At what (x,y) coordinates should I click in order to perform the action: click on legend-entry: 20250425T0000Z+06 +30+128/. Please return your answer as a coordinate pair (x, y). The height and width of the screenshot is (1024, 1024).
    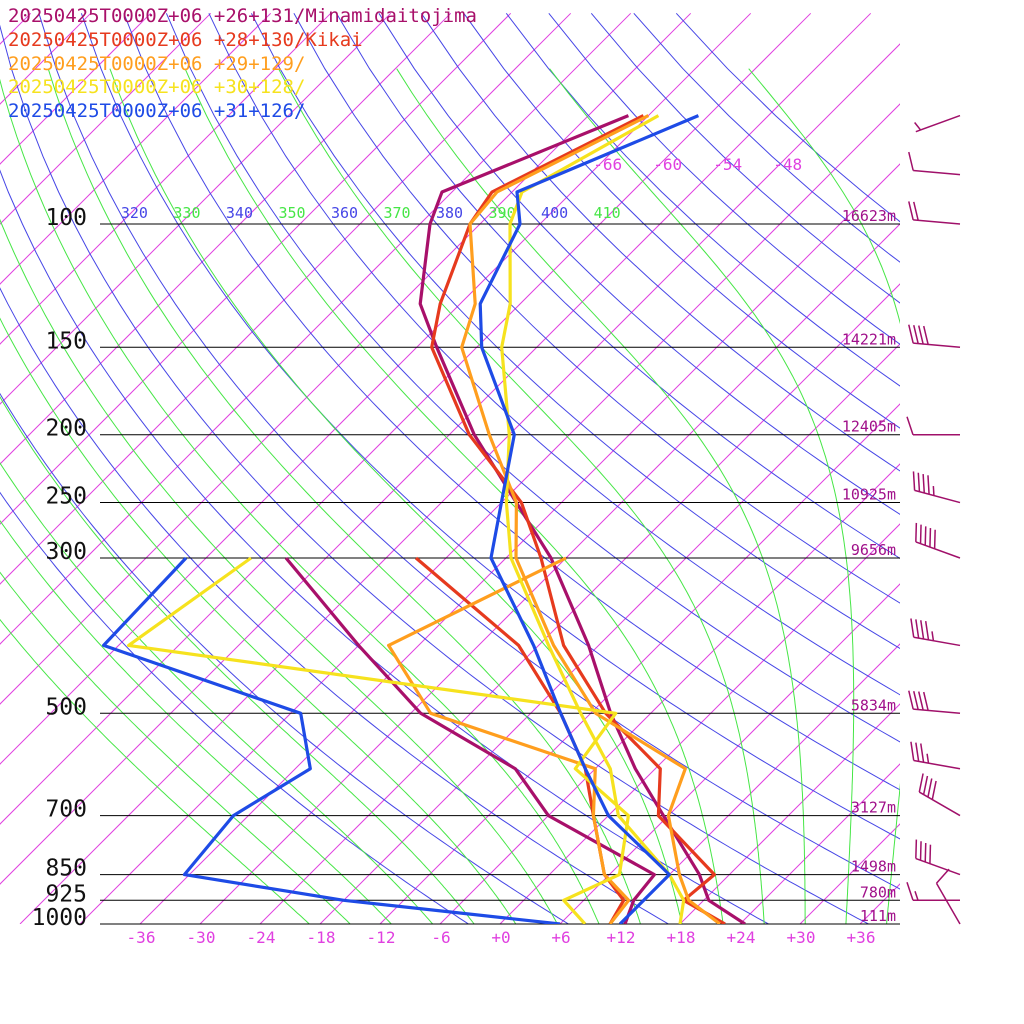
    Looking at the image, I should click on (157, 87).